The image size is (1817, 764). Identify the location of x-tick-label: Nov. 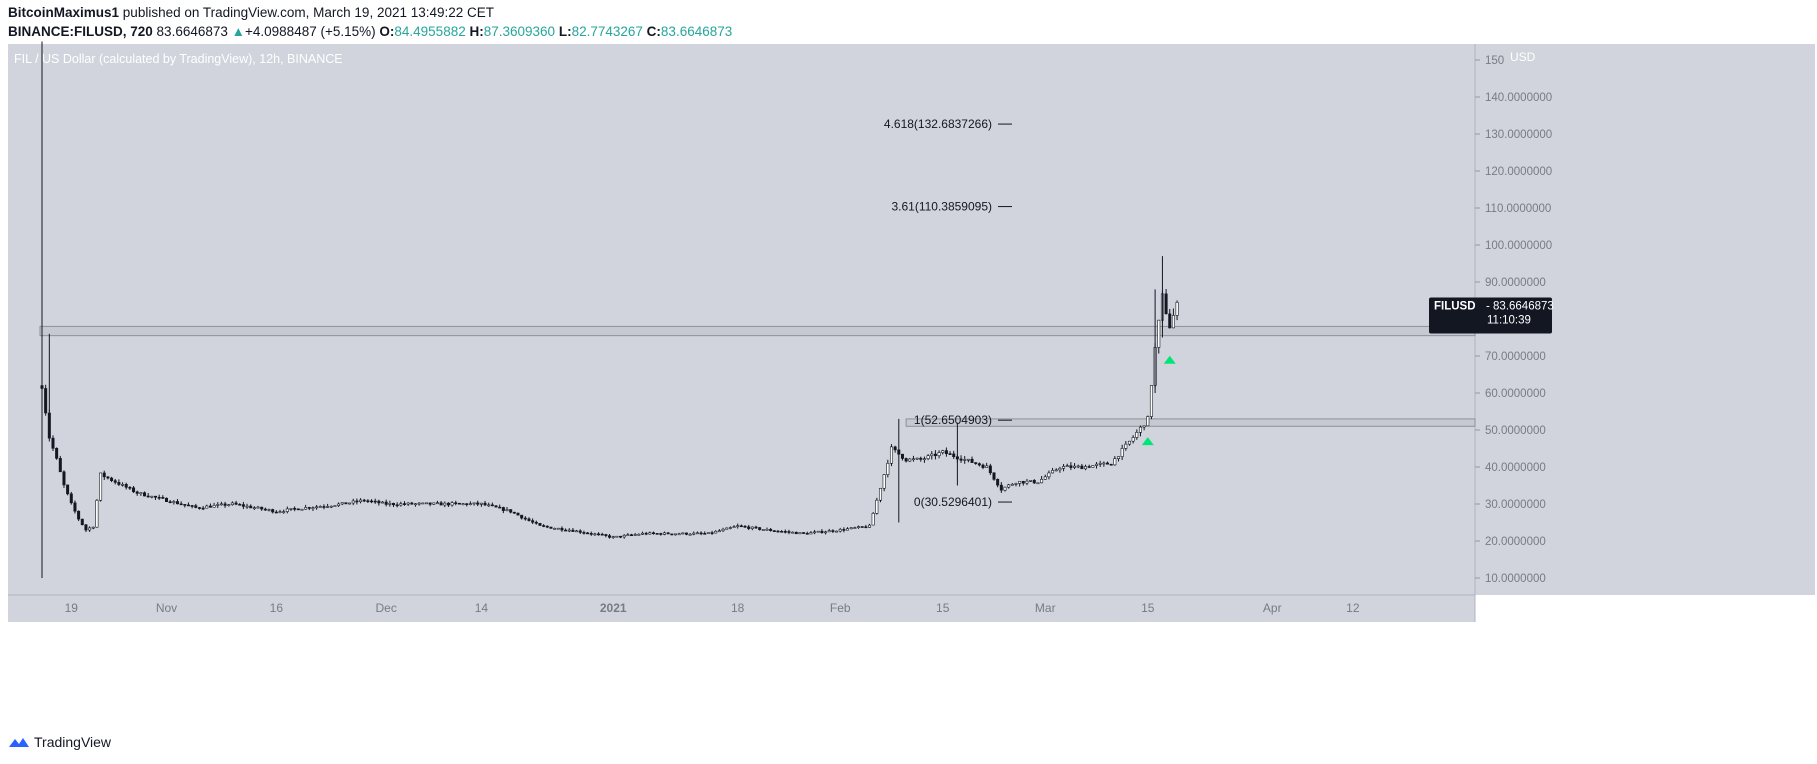
(166, 608).